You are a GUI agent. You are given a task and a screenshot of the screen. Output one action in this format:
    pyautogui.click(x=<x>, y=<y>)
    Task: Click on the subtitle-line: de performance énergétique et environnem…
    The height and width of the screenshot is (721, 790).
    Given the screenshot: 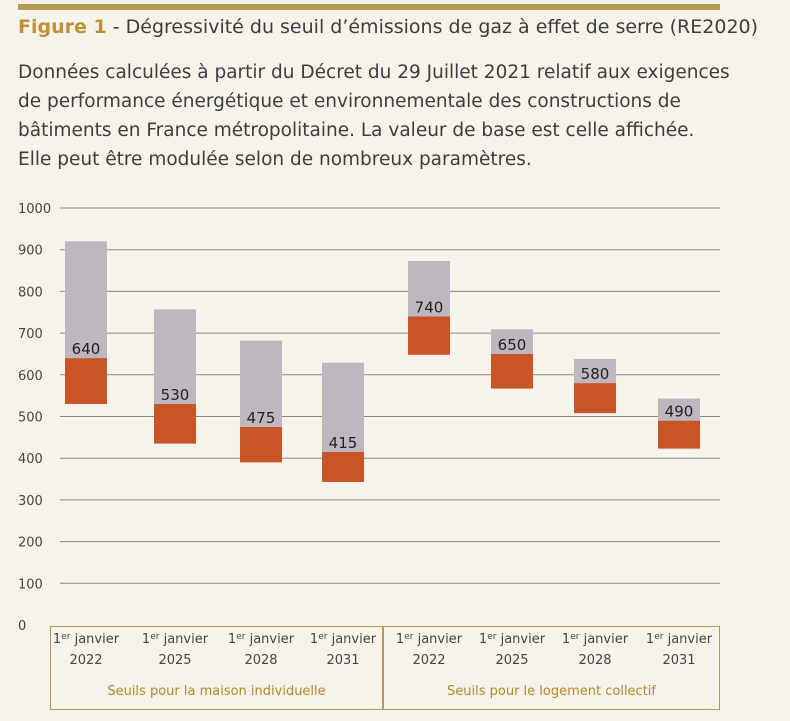 What is the action you would take?
    pyautogui.click(x=349, y=101)
    